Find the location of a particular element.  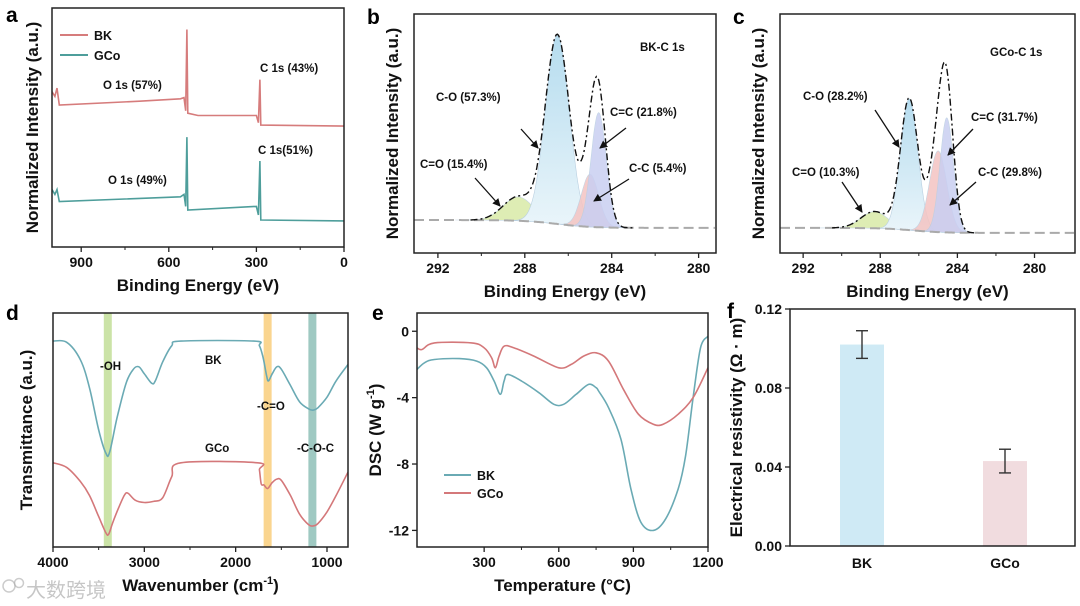

y-axis-title-text: Electrical resistivity (Ω · m) is located at coordinates (736, 428).